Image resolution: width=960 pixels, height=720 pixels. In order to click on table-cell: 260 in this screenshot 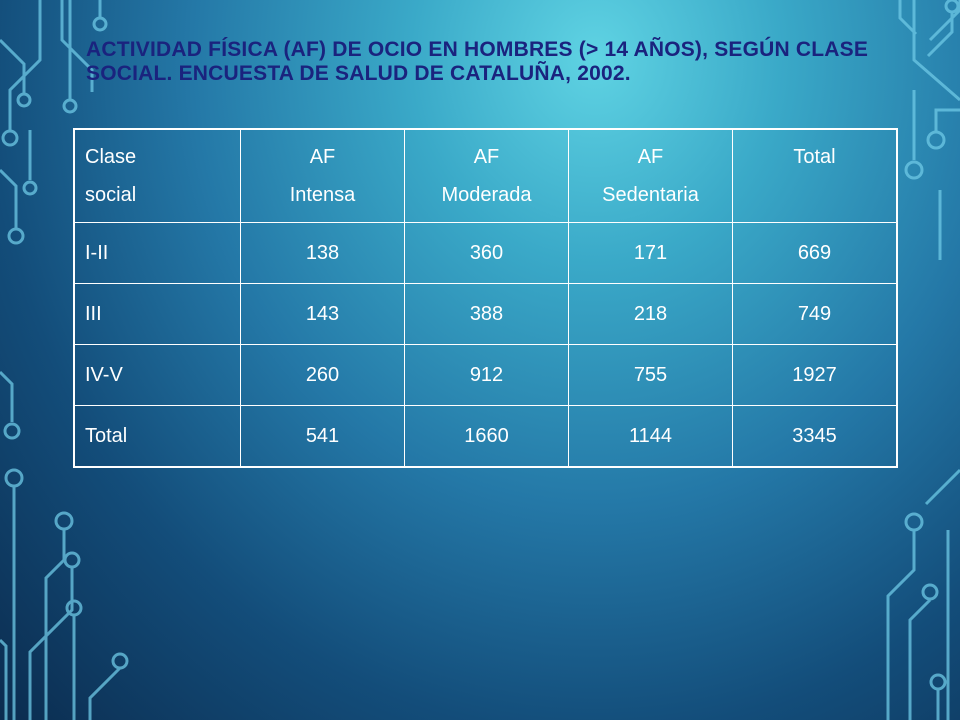, I will do `click(322, 375)`.